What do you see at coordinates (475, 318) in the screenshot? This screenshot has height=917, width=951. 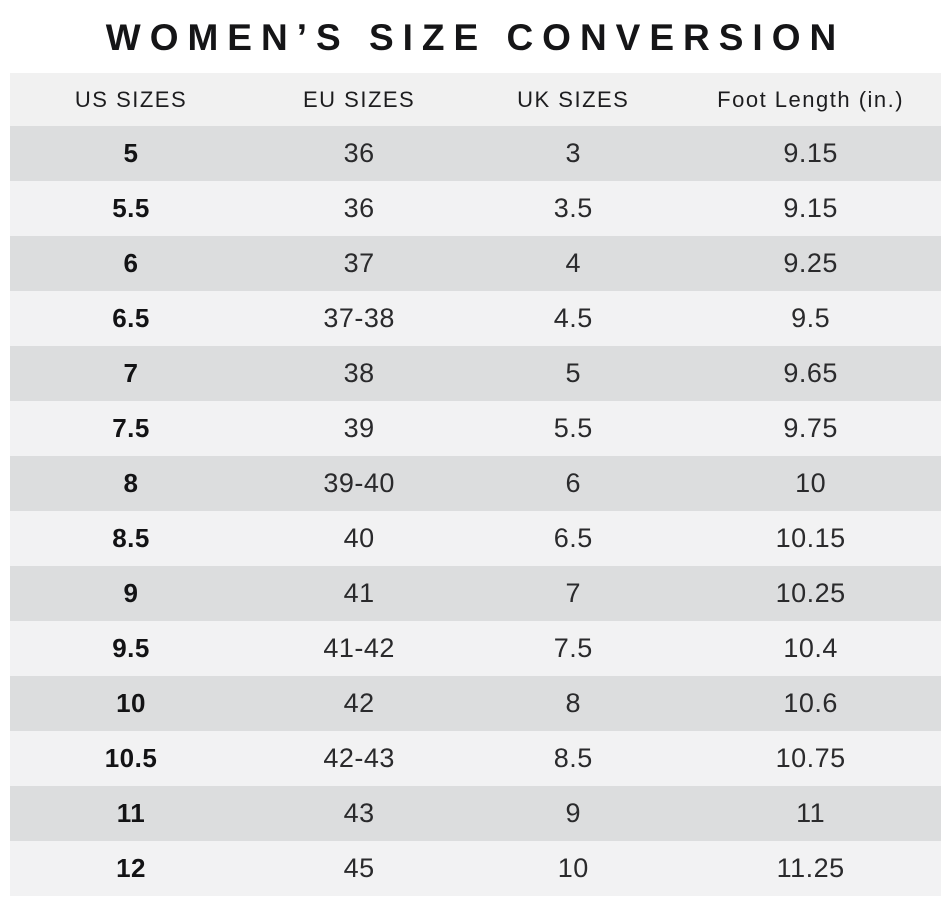 I see `table-row: 6.5 37-38 4.5 9.5` at bounding box center [475, 318].